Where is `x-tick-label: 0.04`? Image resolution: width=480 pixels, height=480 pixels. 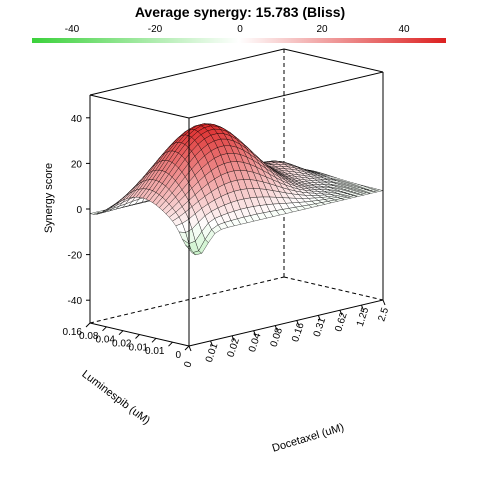 x-tick-label: 0.04 is located at coordinates (255, 342).